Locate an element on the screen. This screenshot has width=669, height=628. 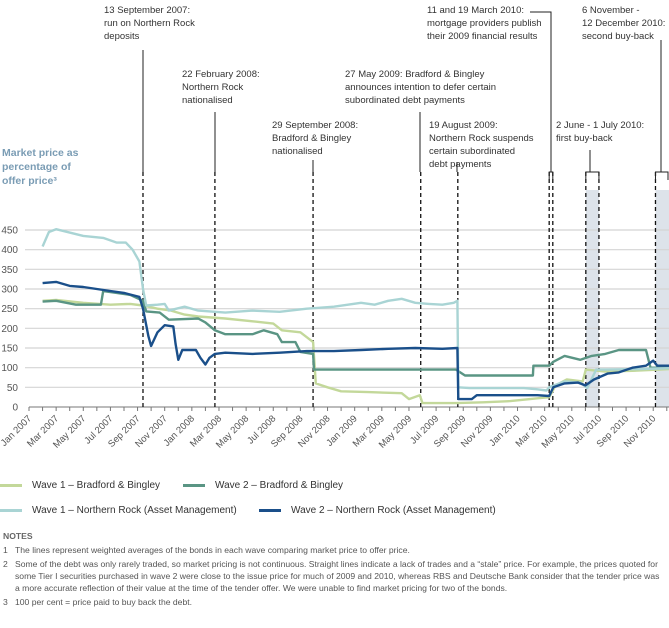
y-tick-label: 150 is located at coordinates (9, 349).